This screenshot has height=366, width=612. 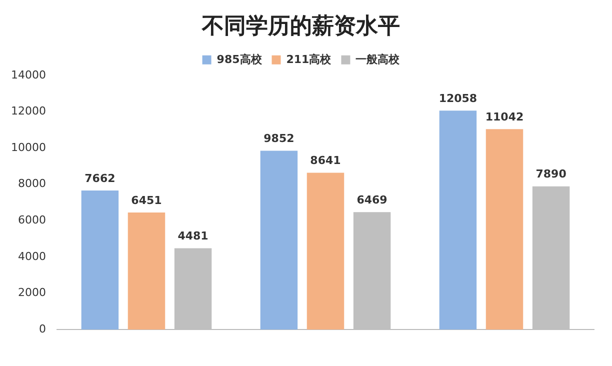 What do you see at coordinates (372, 200) in the screenshot?
I see `data-label: 6469` at bounding box center [372, 200].